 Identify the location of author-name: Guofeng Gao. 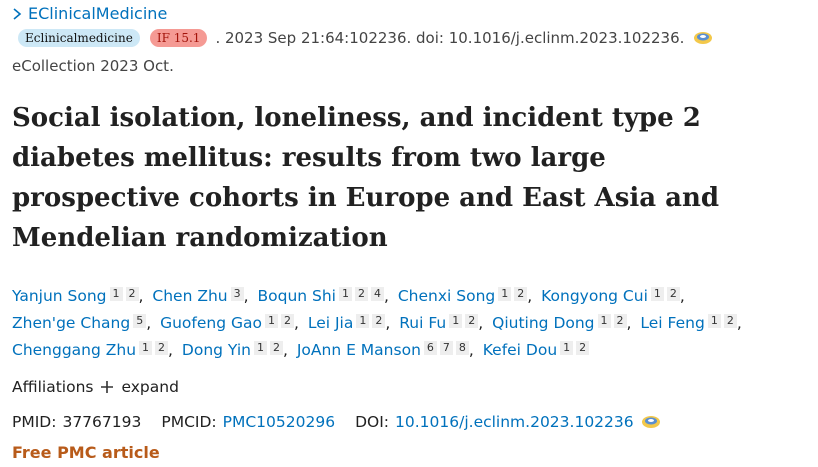
(211, 323).